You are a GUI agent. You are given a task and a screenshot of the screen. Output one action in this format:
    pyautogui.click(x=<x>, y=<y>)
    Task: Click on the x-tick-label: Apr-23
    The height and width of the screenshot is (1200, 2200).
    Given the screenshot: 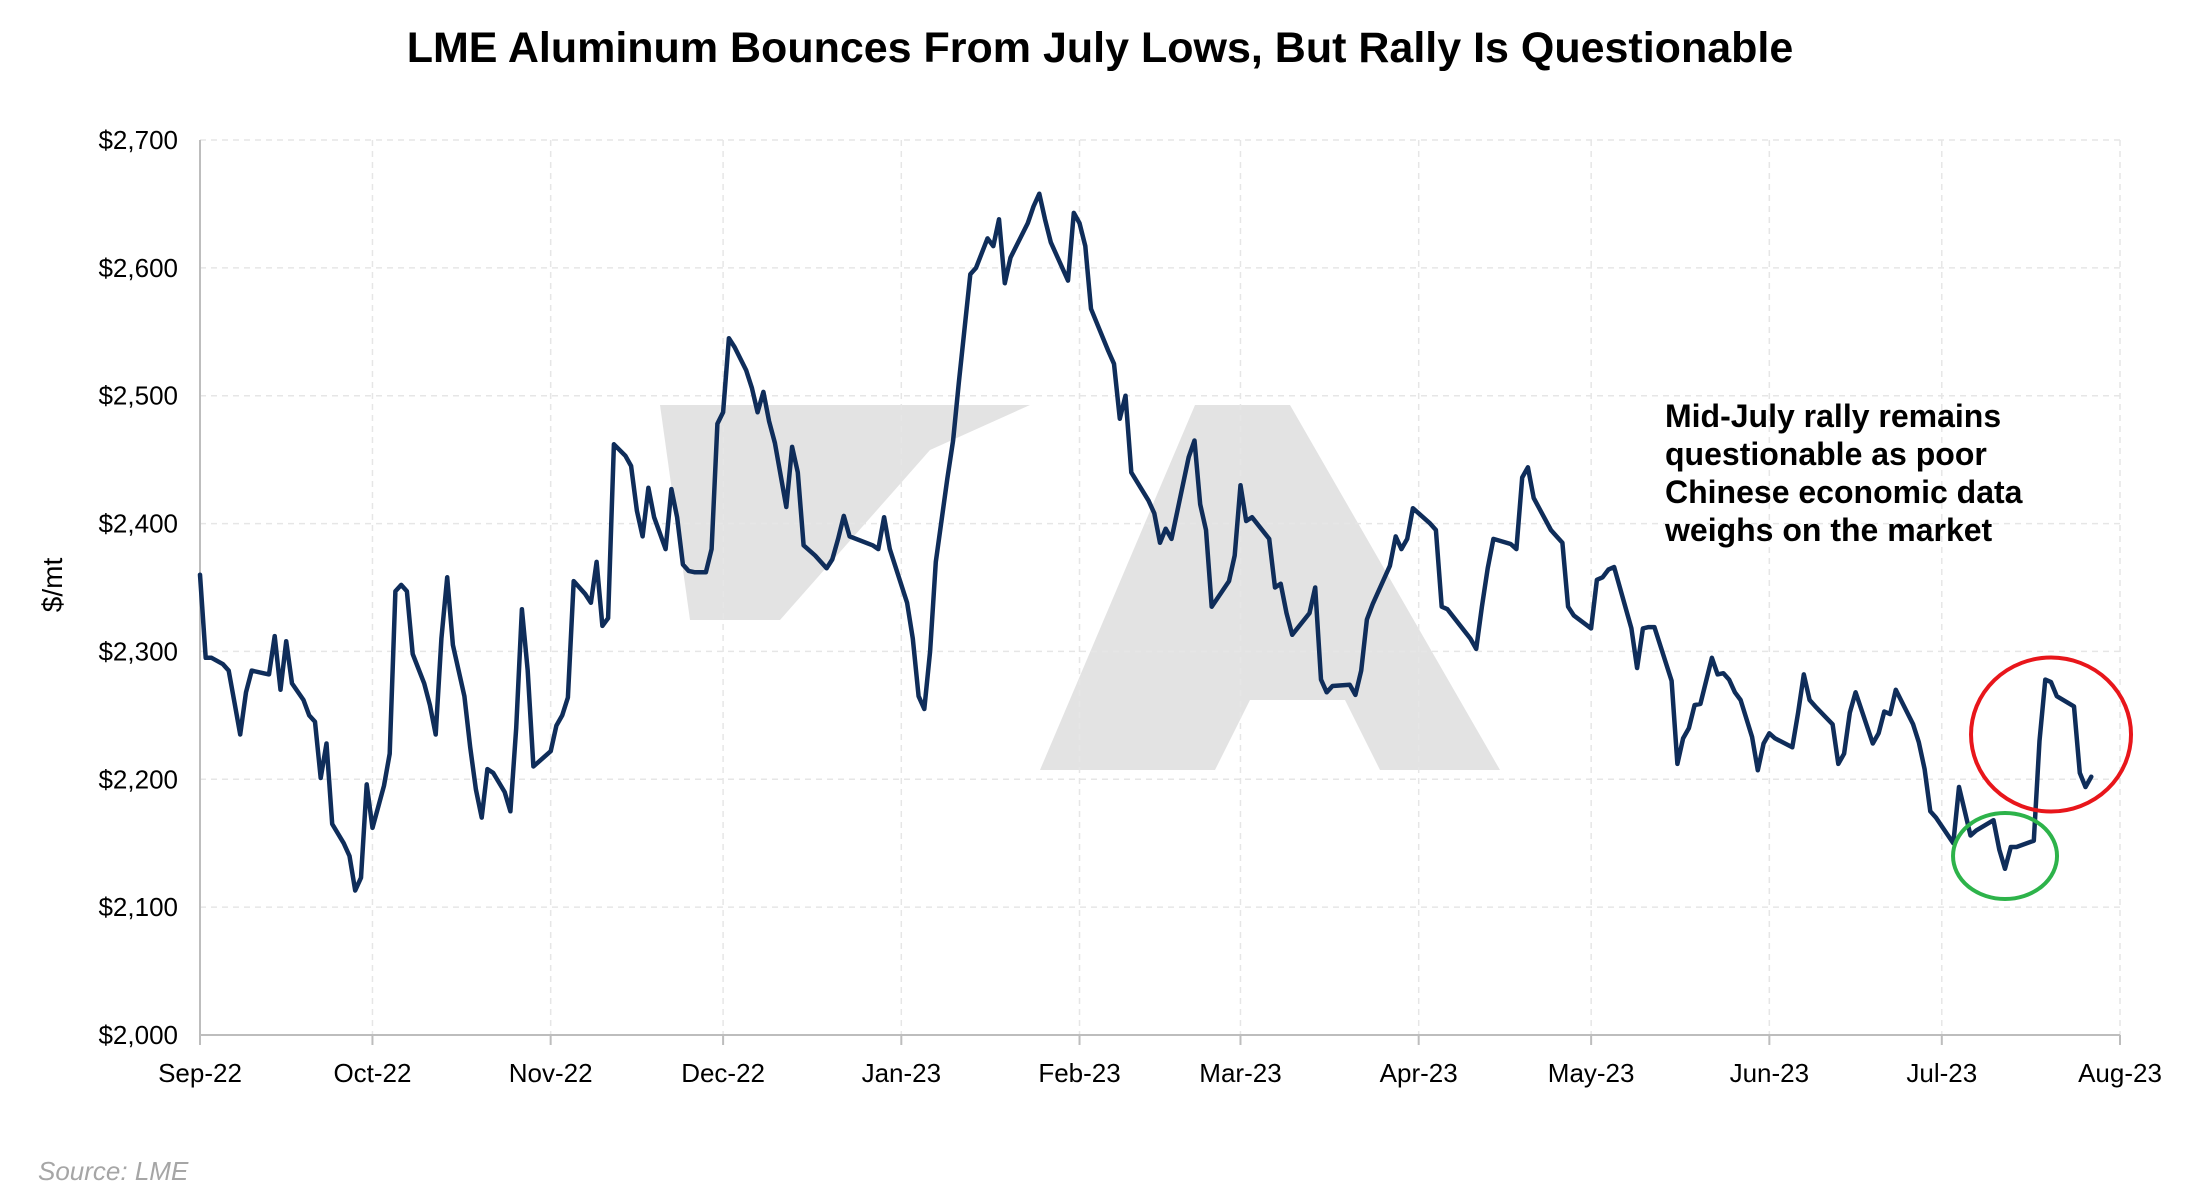 What is the action you would take?
    pyautogui.click(x=1419, y=1073)
    